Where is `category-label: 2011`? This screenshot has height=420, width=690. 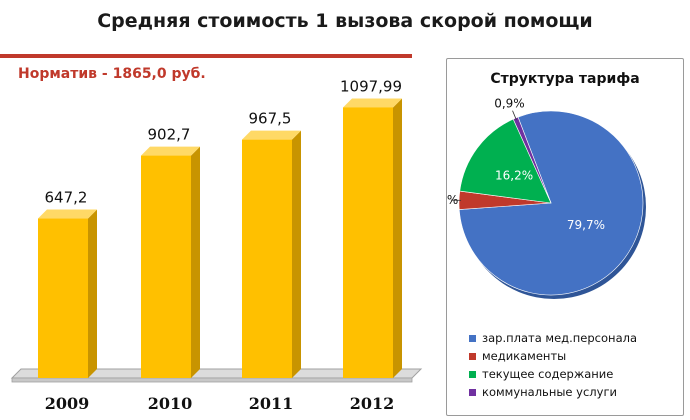
category-label: 2011 is located at coordinates (271, 403).